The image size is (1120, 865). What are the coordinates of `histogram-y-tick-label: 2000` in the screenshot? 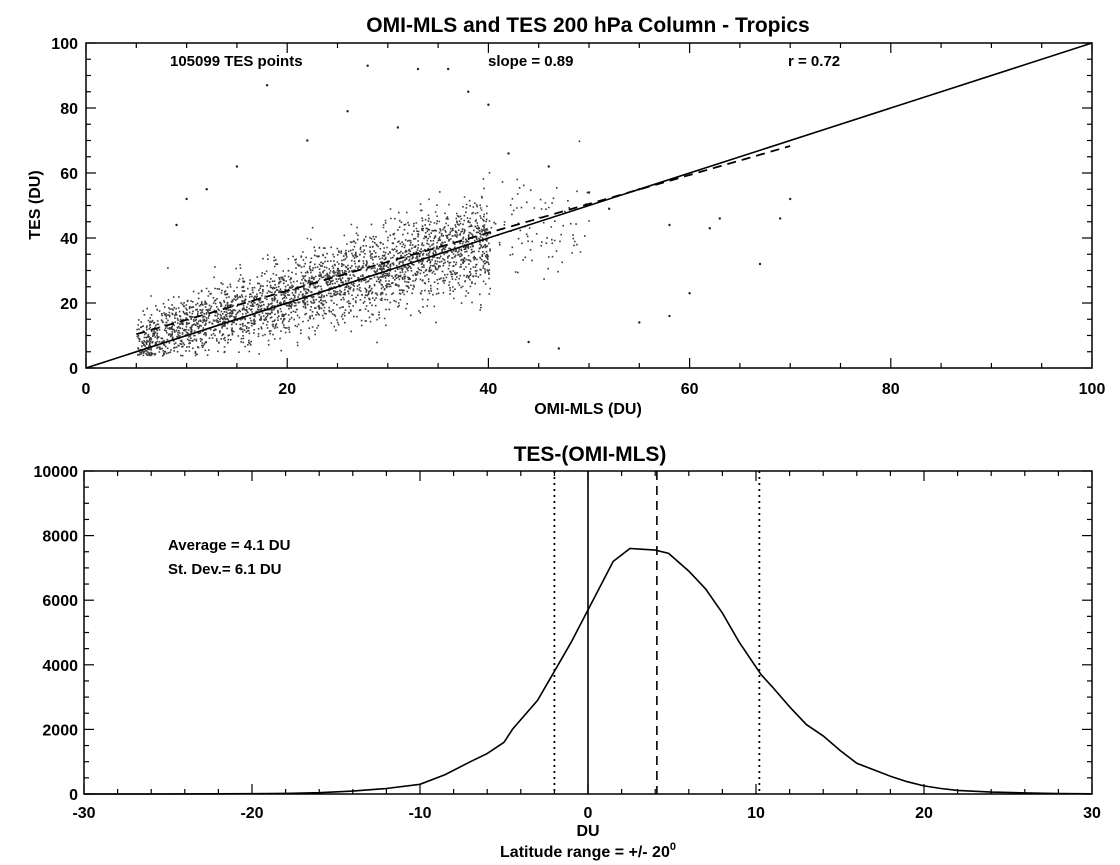 It's located at (60, 730).